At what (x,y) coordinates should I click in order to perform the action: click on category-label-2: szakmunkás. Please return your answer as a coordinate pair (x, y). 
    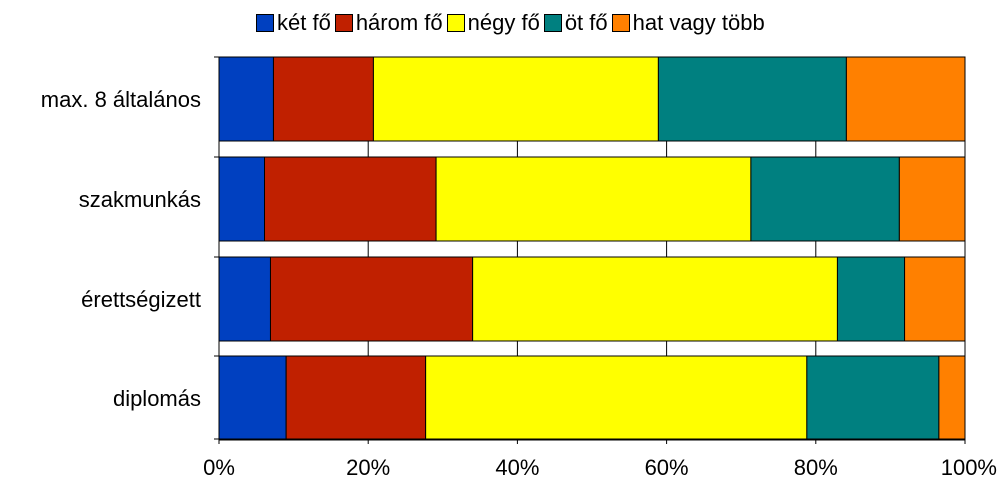
    Looking at the image, I should click on (140, 199).